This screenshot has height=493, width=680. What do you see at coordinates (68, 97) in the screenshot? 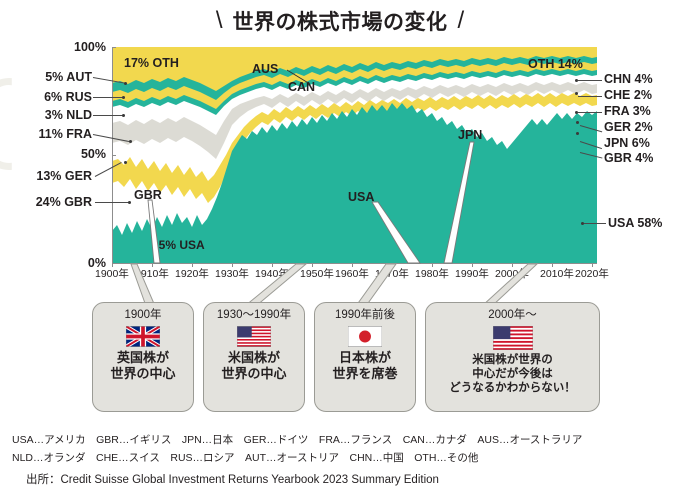
I see `start-label-rus: 6% RUS` at bounding box center [68, 97].